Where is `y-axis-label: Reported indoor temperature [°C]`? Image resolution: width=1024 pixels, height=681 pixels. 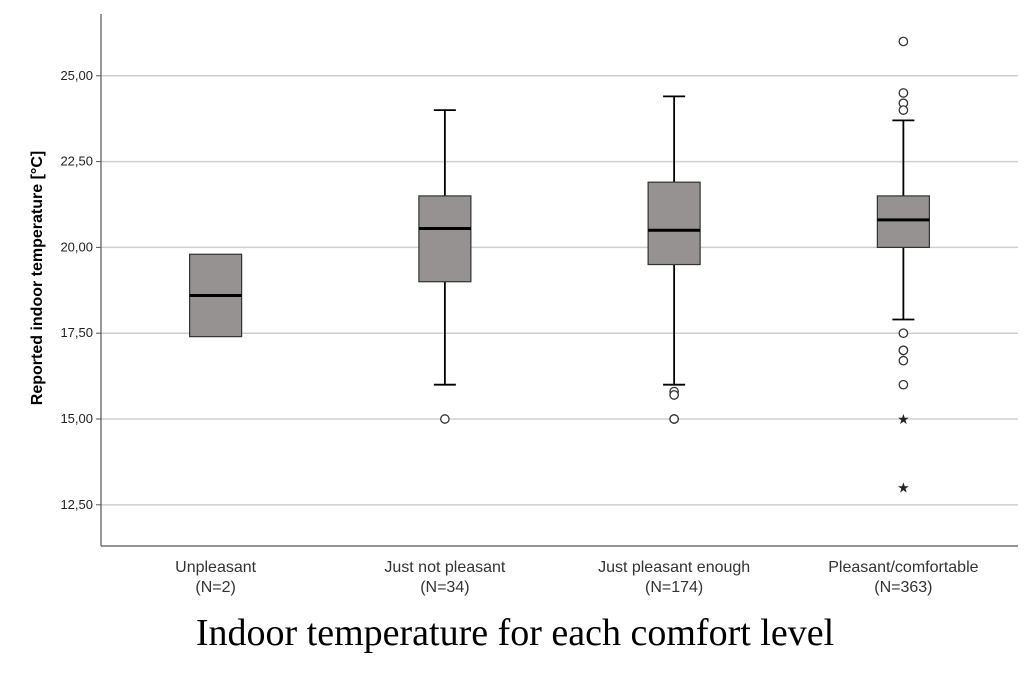 y-axis-label: Reported indoor temperature [°C] is located at coordinates (37, 278).